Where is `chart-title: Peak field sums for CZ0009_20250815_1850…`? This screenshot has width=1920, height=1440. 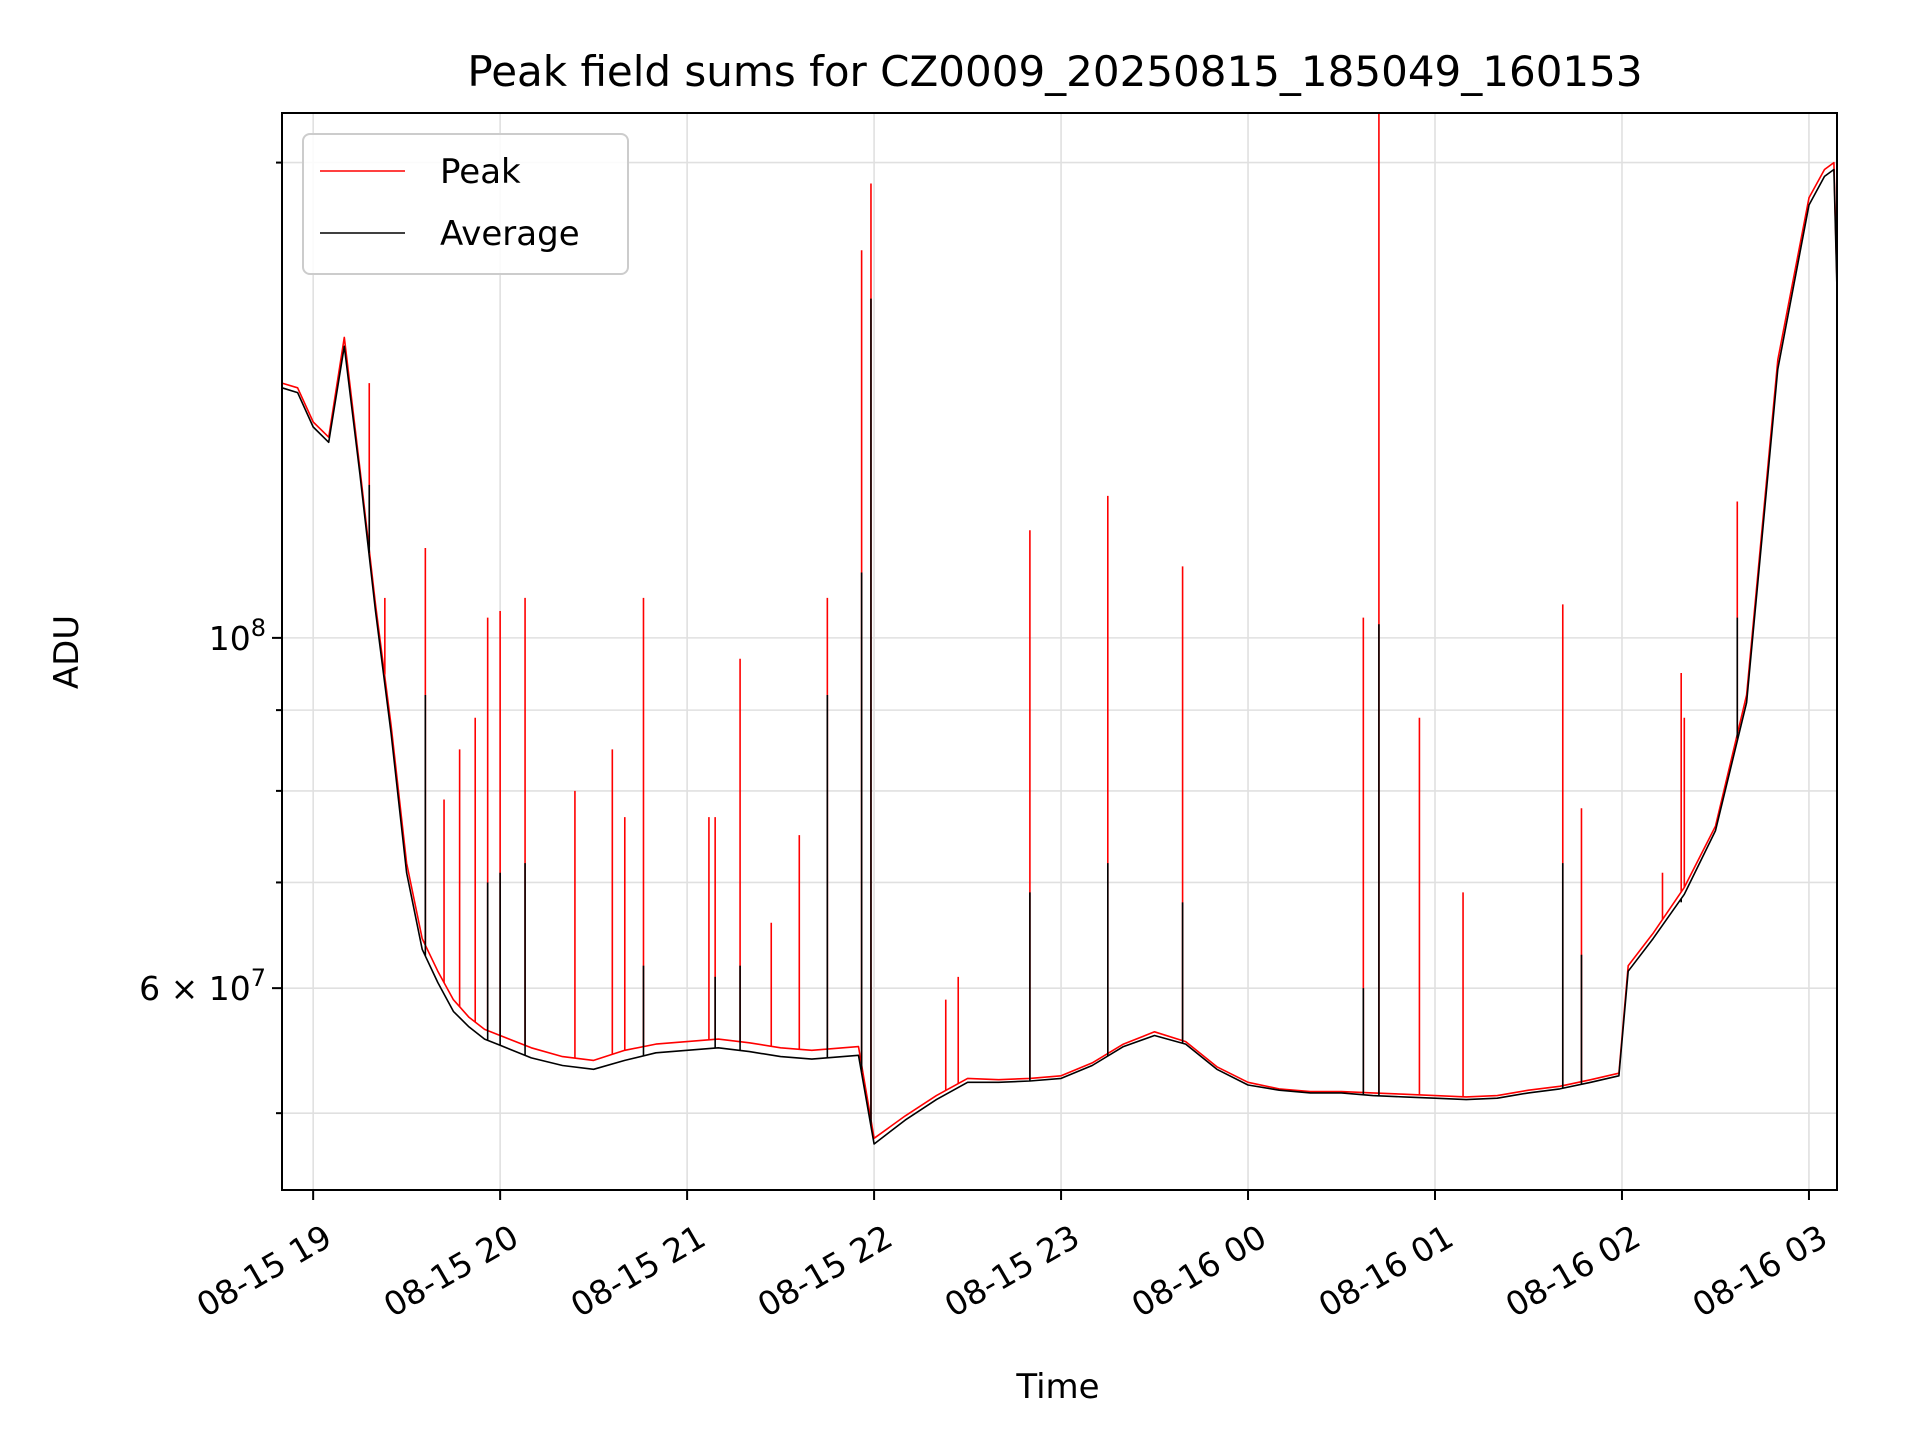 chart-title: Peak field sums for CZ0009_20250815_1850… is located at coordinates (1054, 71).